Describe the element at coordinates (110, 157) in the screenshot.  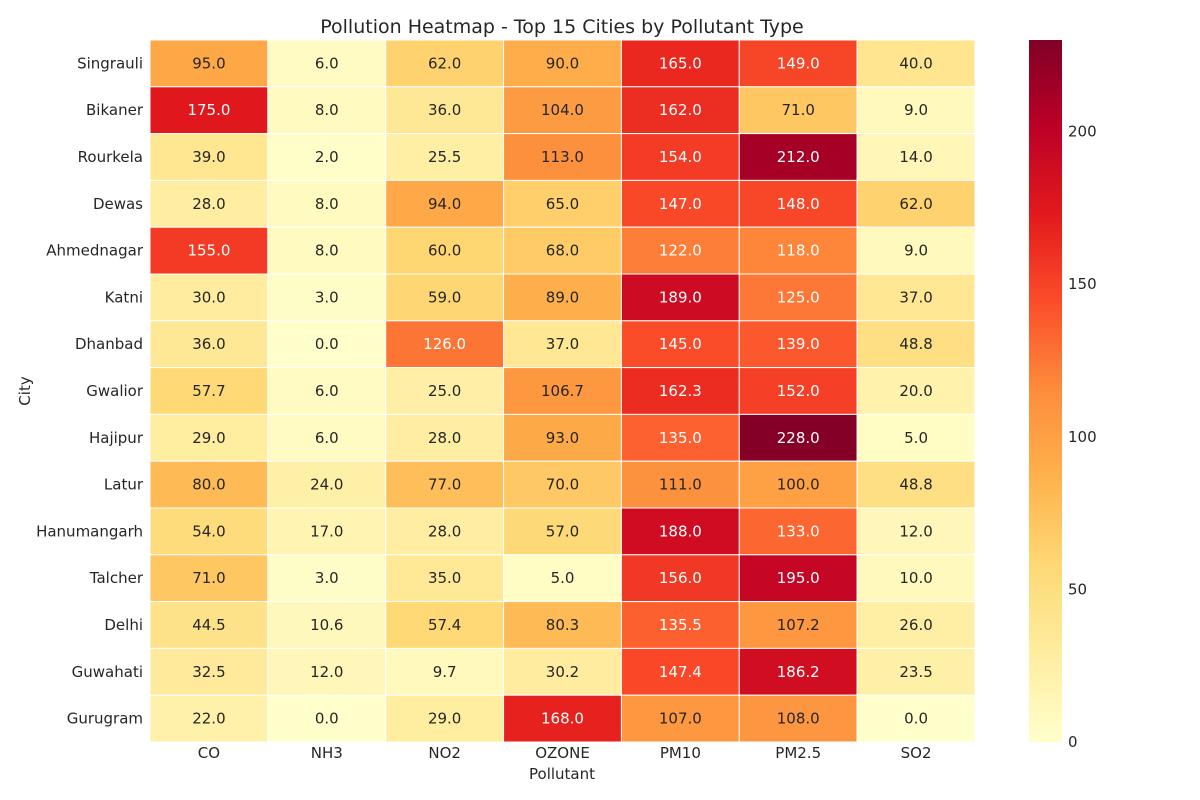
I see `y-tick-label: Rourkela` at that location.